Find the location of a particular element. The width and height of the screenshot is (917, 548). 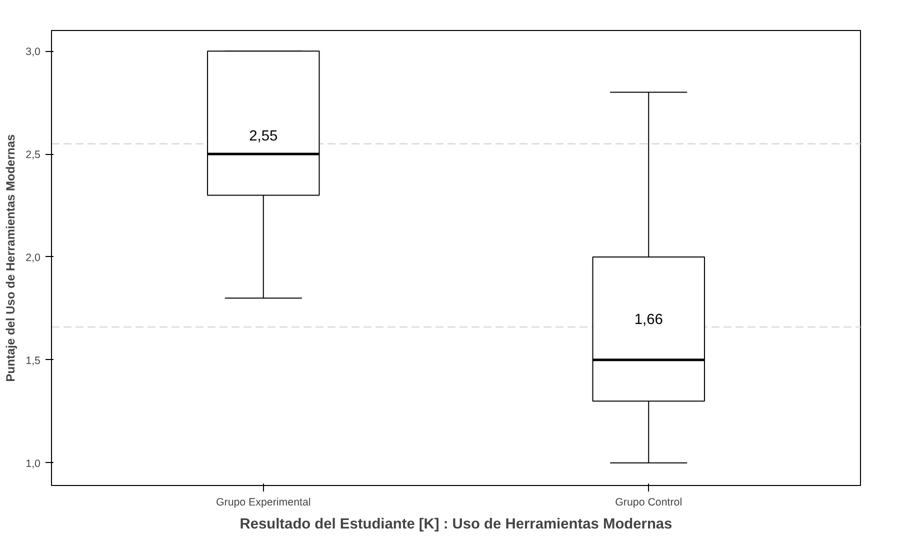

annotation: 2,55 is located at coordinates (263, 136).